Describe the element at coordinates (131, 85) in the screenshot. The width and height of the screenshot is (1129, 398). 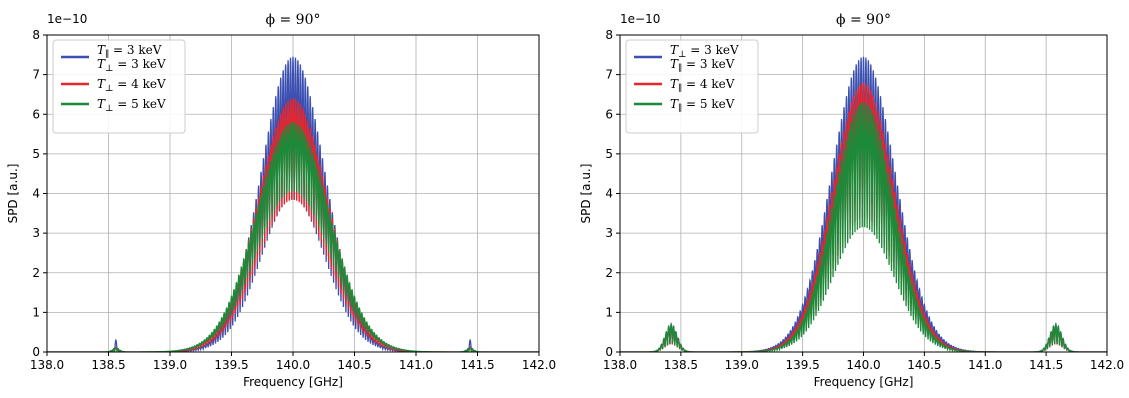
I see `legend-label-2: T⊥ = 4 keV` at that location.